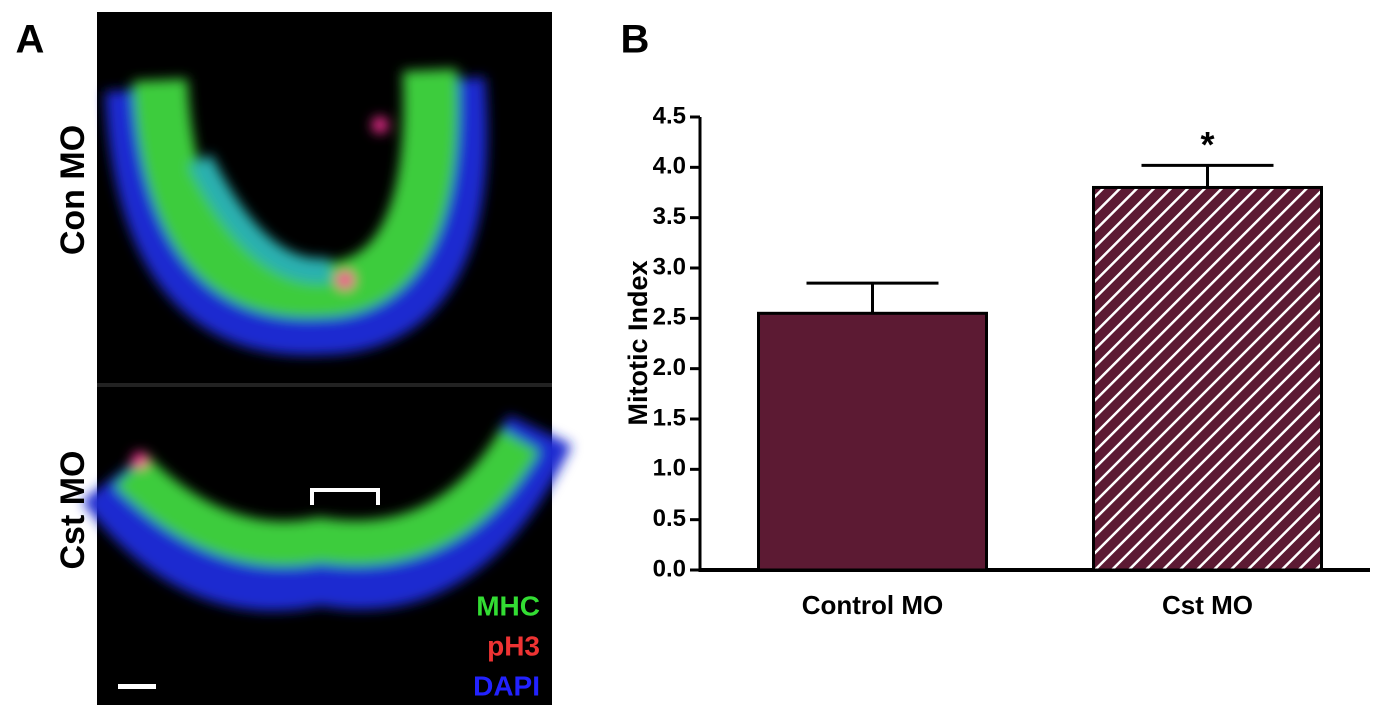 This screenshot has width=1391, height=711. Describe the element at coordinates (669, 317) in the screenshot. I see `y-tick-label: 2.5` at that location.